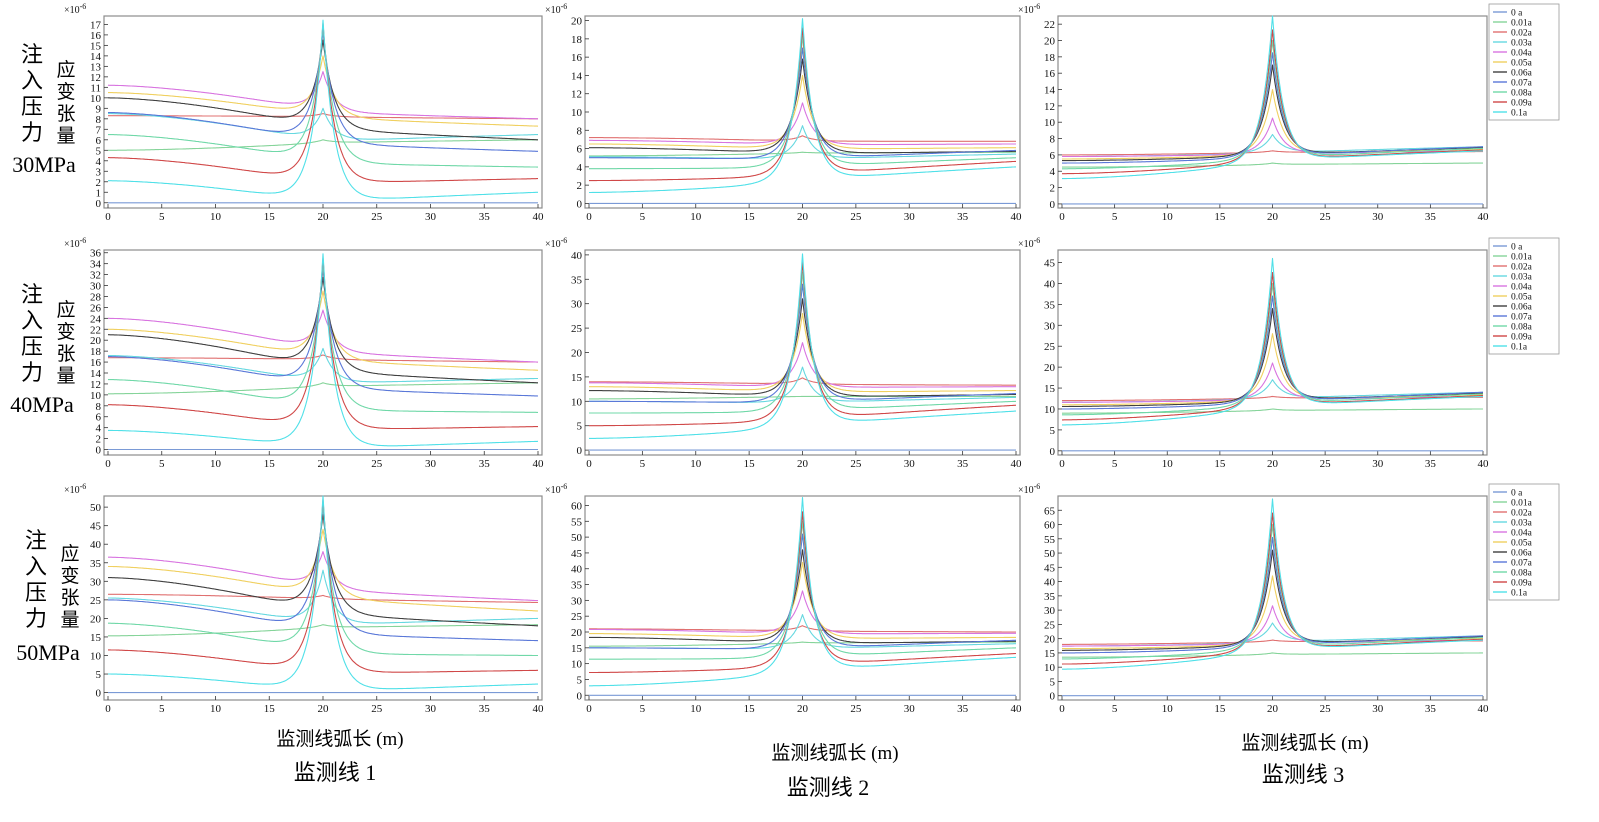 The height and width of the screenshot is (822, 1599). I want to click on y-axis-label-char: 量, so click(65, 136).